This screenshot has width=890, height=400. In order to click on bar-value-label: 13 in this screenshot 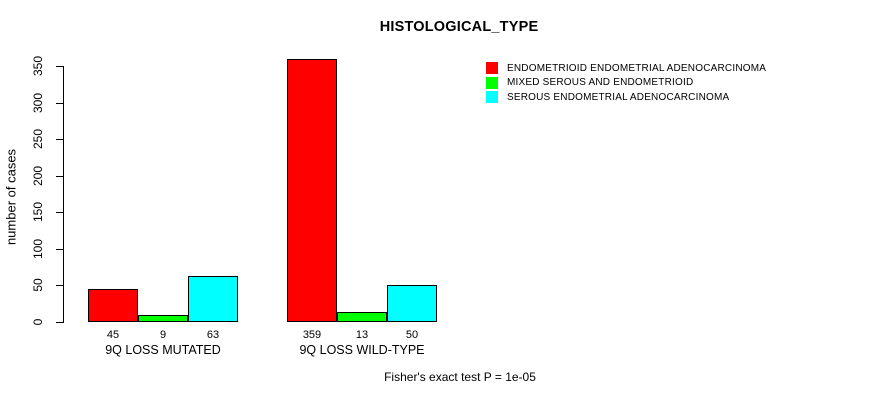, I will do `click(362, 335)`.